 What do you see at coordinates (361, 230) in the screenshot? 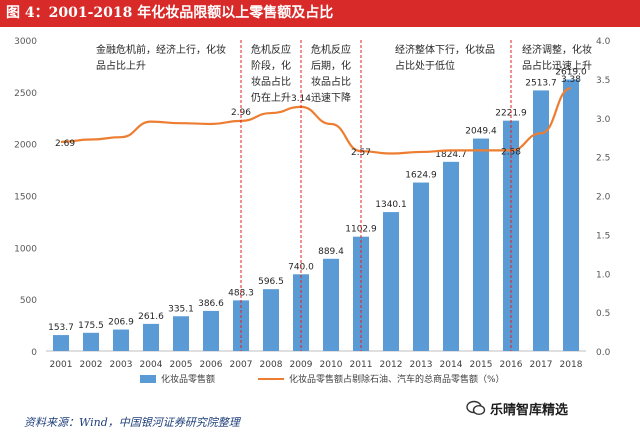
I see `bar-value-label: 1102.9` at bounding box center [361, 230].